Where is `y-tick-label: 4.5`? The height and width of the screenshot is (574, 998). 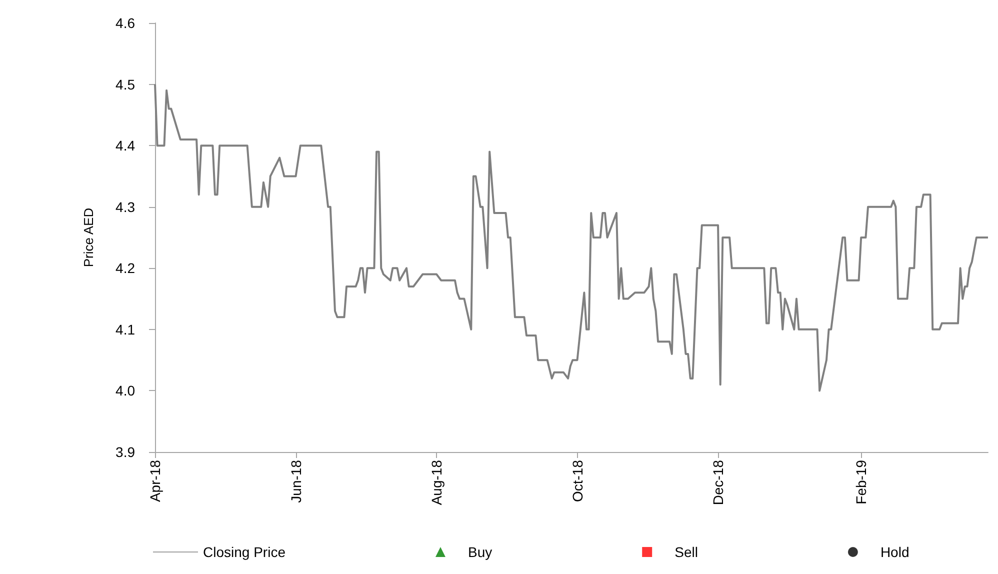
y-tick-label: 4.5 is located at coordinates (126, 84).